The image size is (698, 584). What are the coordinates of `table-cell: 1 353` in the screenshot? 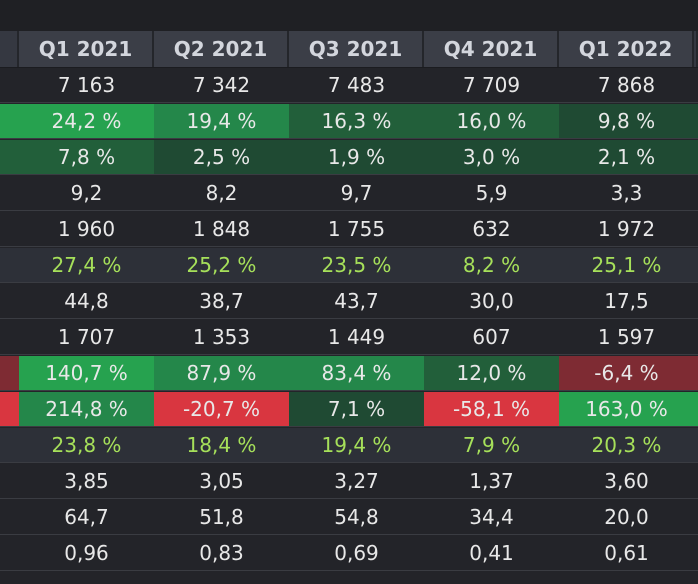 It's located at (221, 337).